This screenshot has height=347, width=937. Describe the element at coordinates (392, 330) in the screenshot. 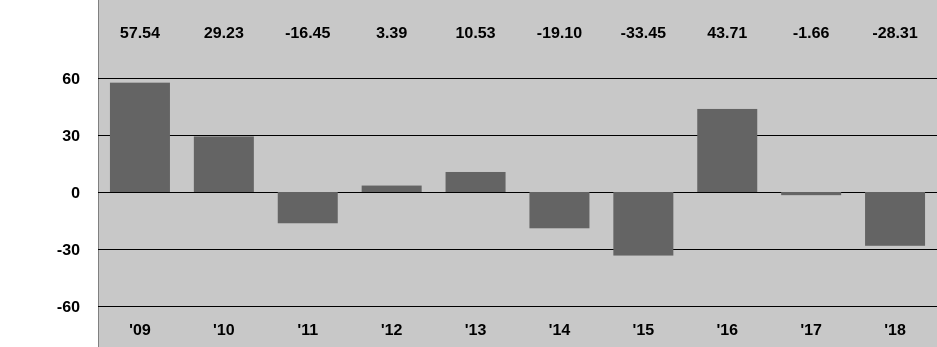

I see `x-tick-label: '12` at that location.